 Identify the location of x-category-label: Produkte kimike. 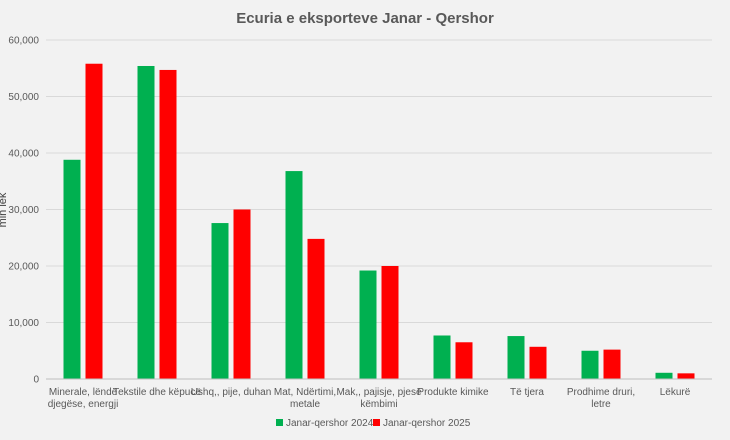
(453, 392).